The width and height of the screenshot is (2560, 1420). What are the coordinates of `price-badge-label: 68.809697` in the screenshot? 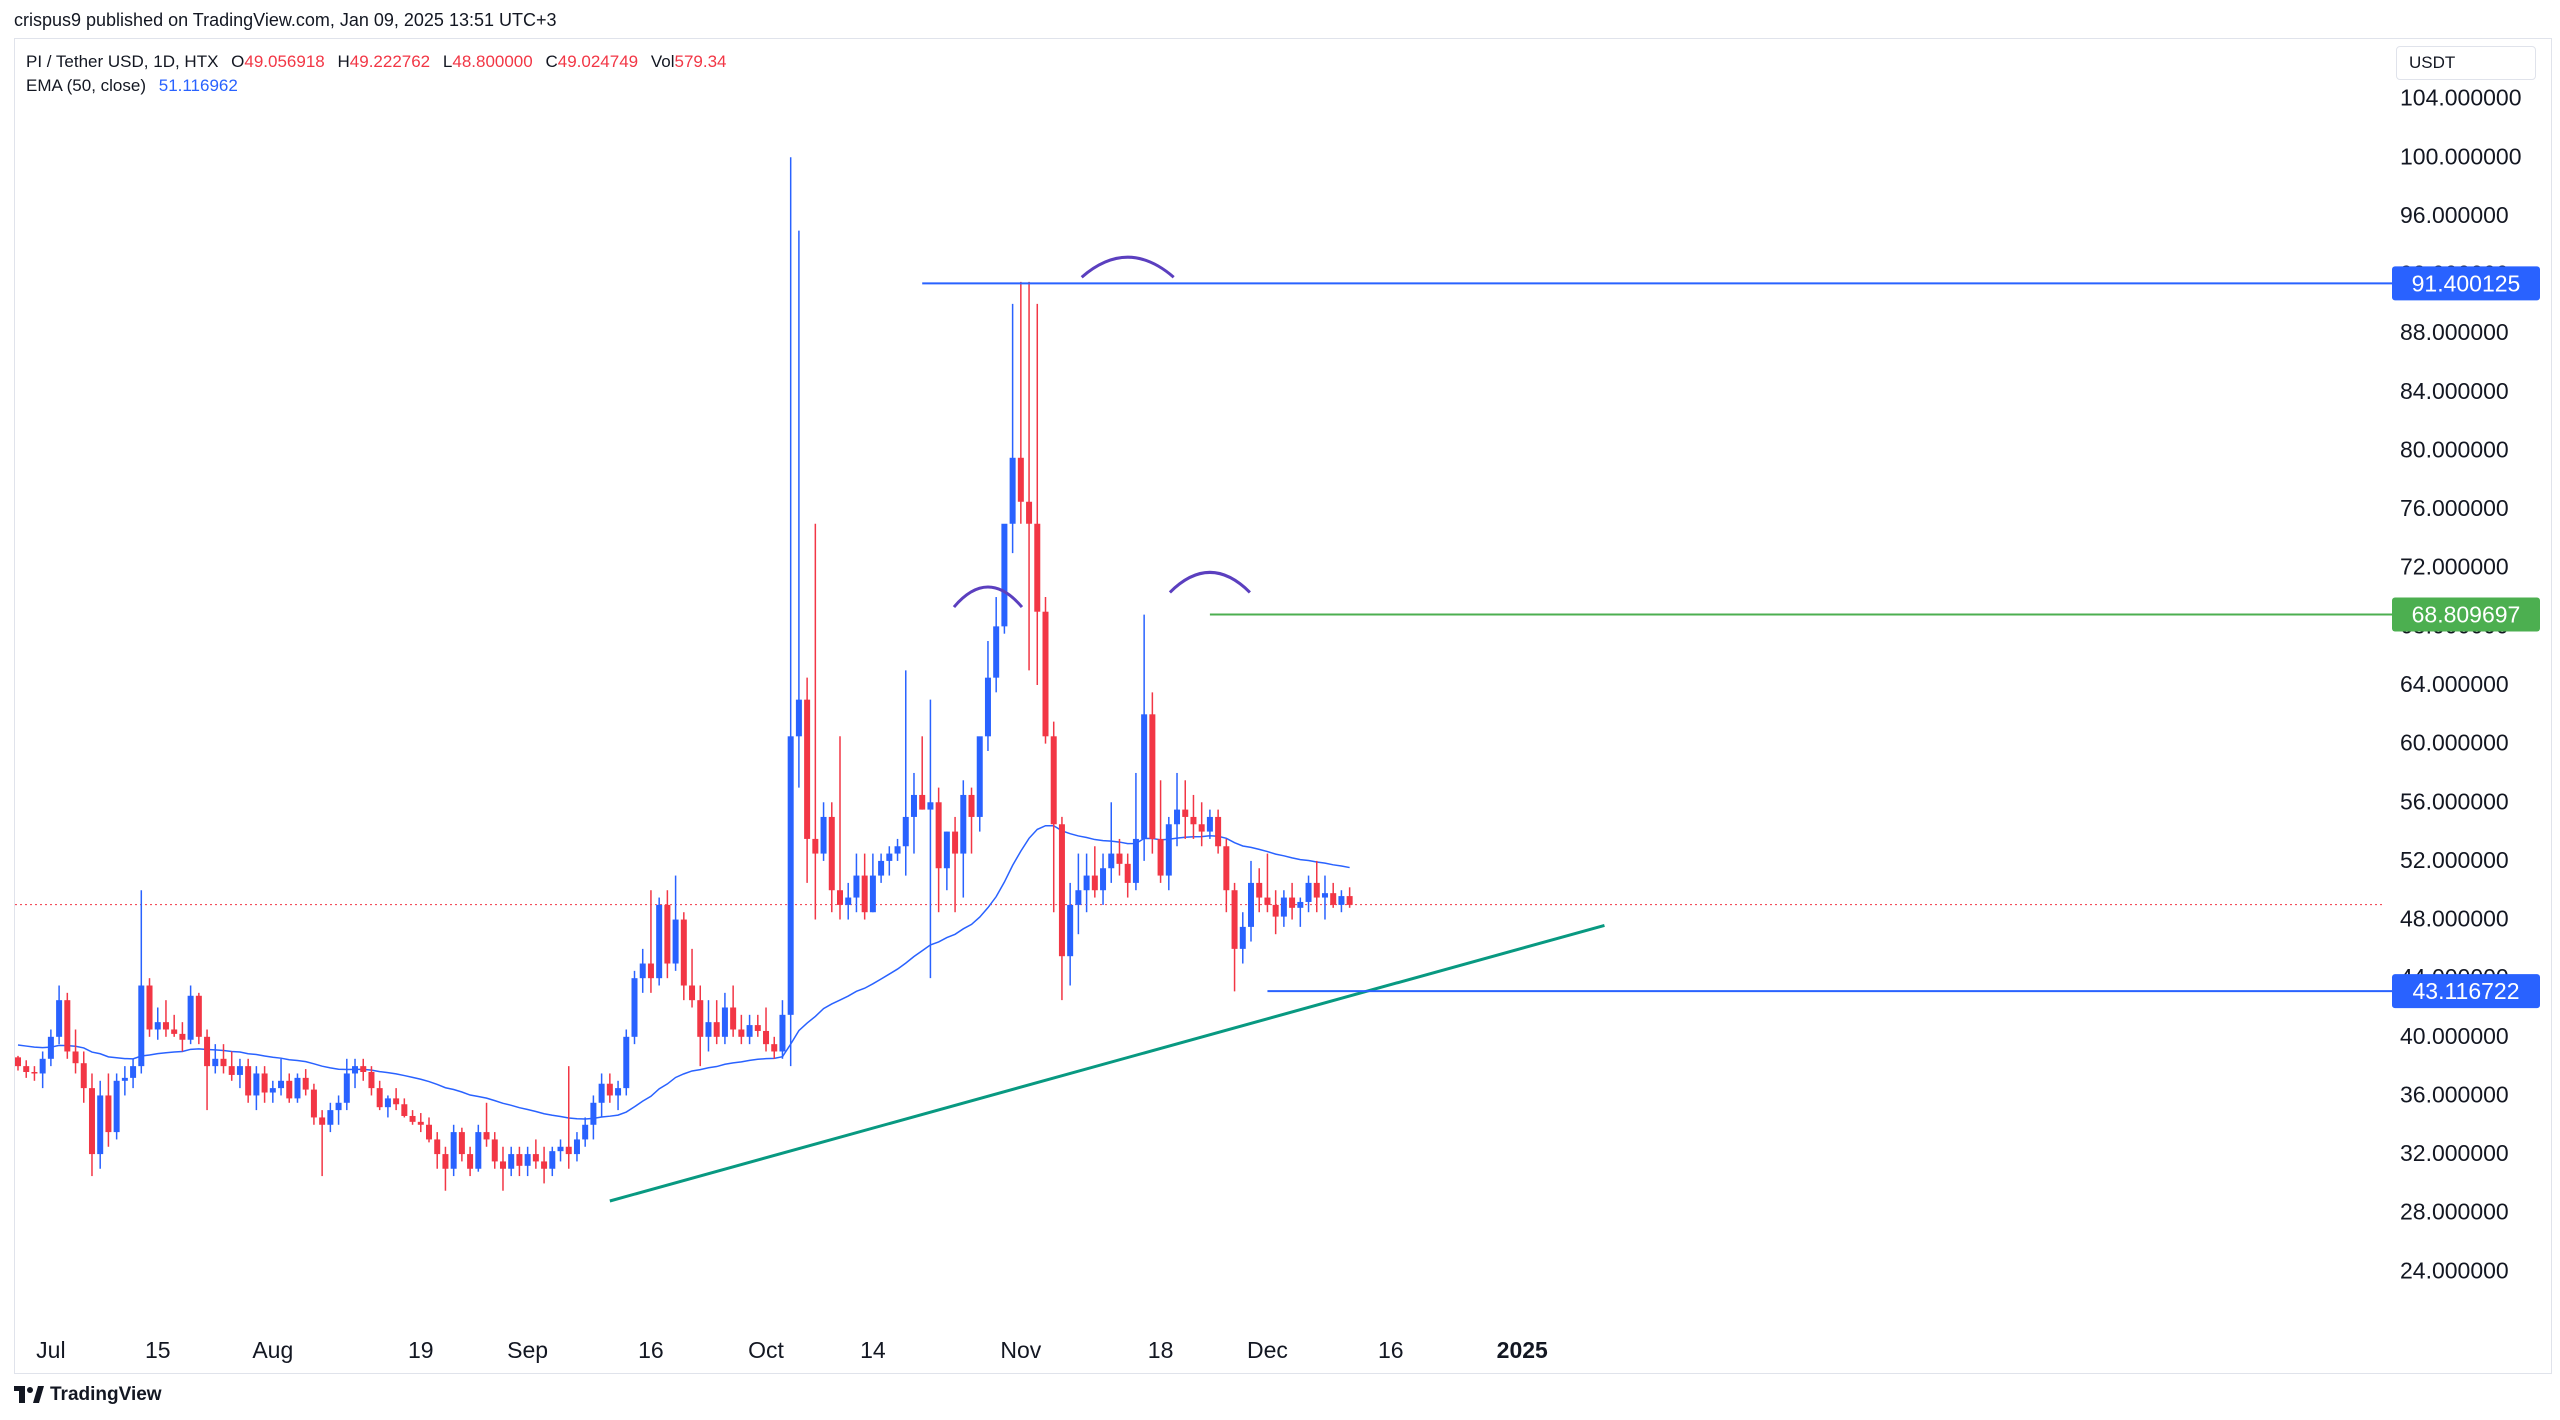 It's located at (2466, 614).